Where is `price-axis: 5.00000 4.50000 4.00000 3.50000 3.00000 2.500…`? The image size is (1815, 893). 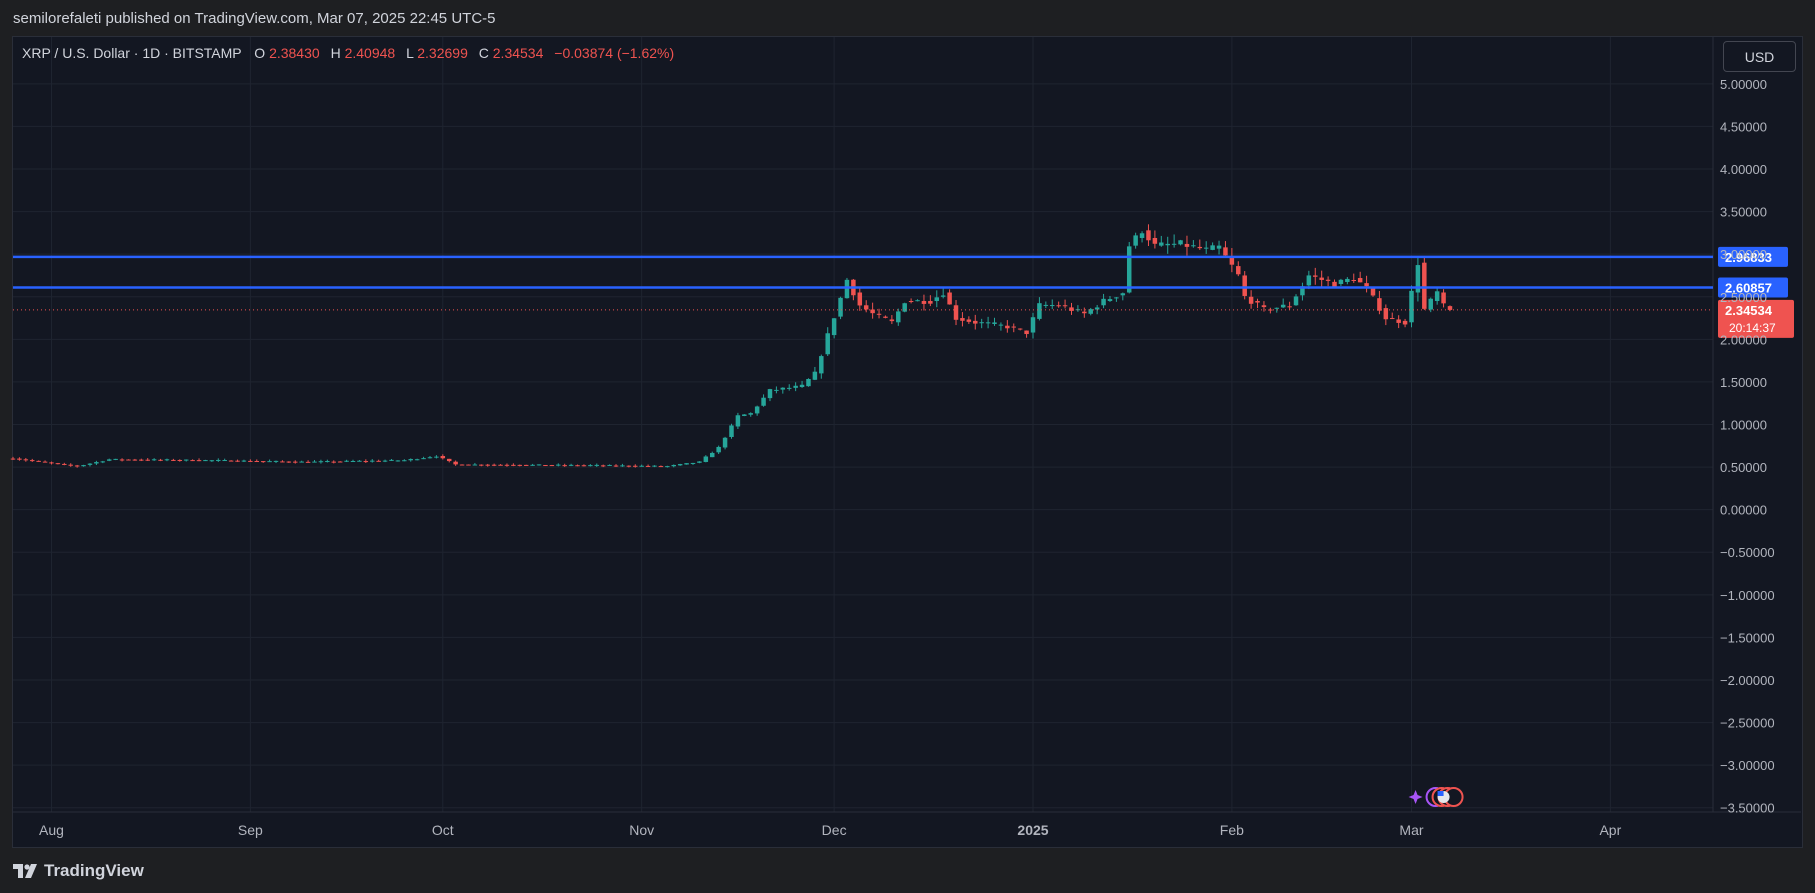 price-axis: 5.00000 4.50000 4.00000 3.50000 3.00000 2.500… is located at coordinates (1747, 446).